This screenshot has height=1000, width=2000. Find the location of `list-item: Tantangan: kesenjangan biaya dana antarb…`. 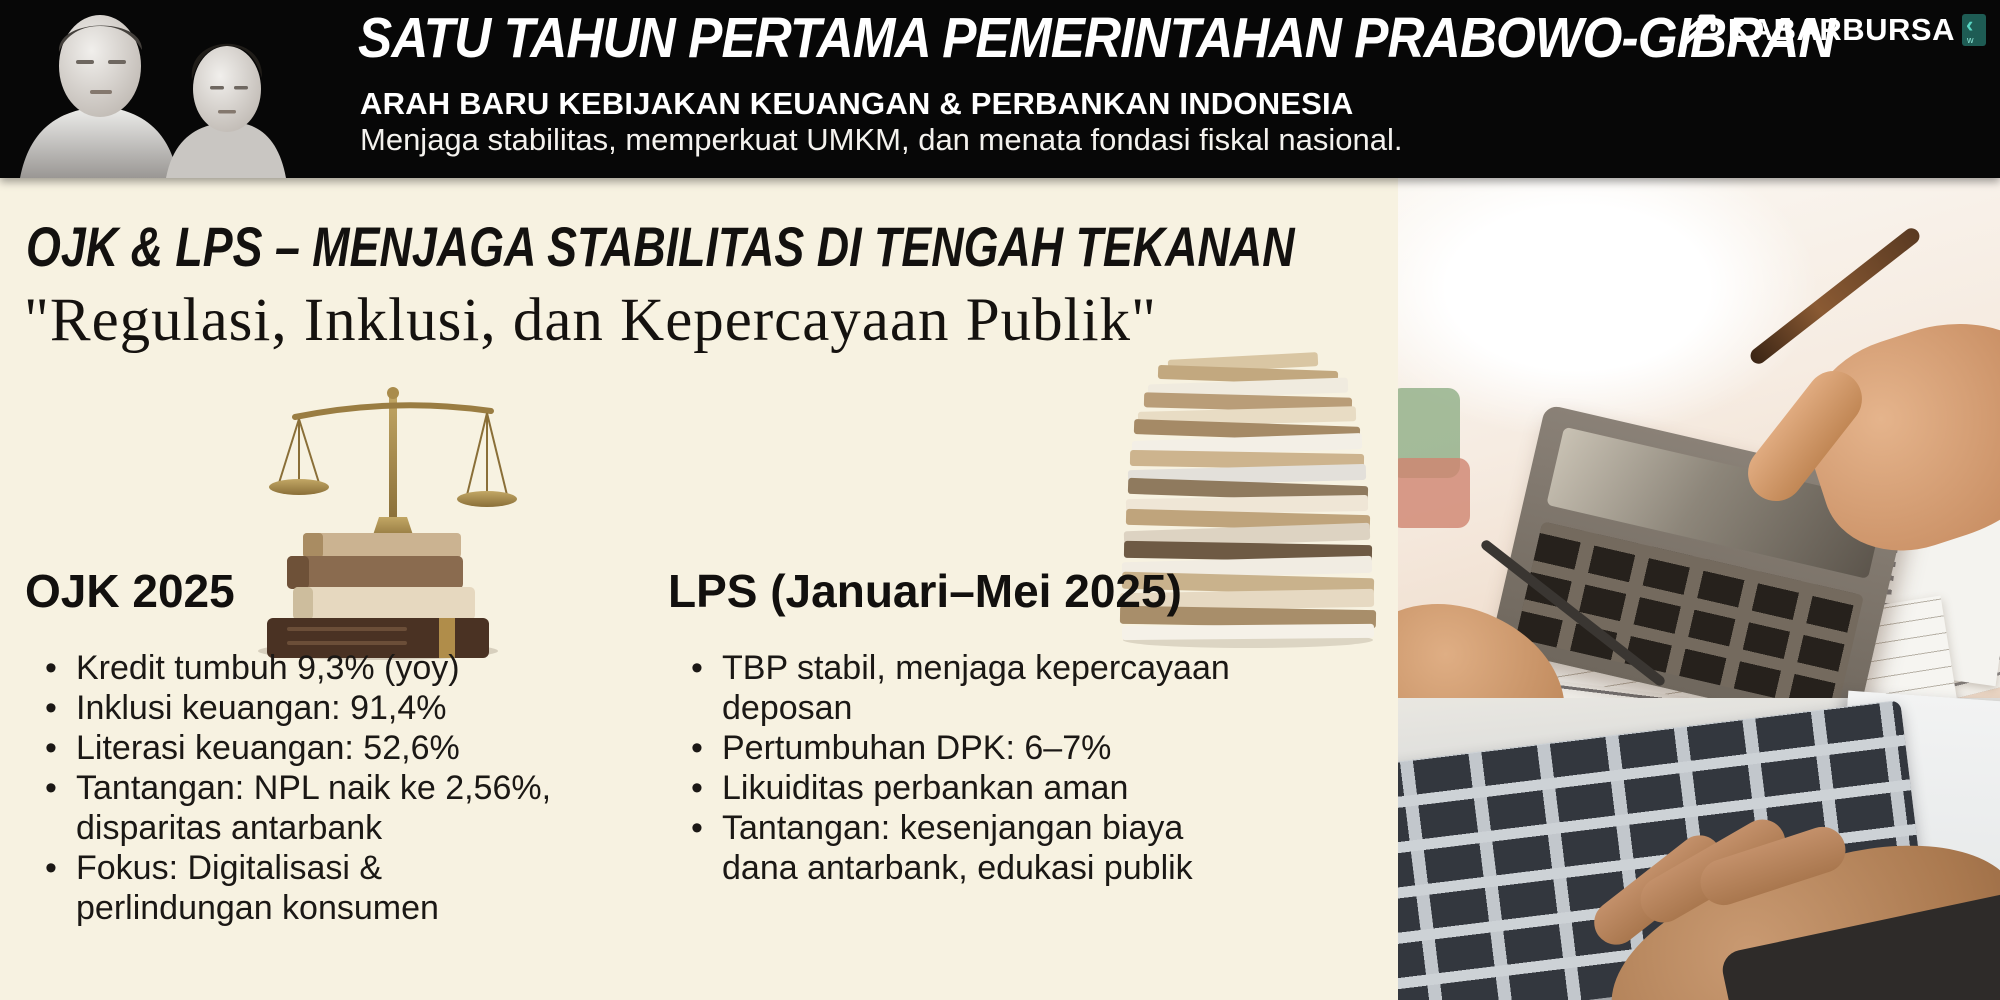

list-item: Tantangan: kesenjangan biaya dana antarb… is located at coordinates (988, 848).